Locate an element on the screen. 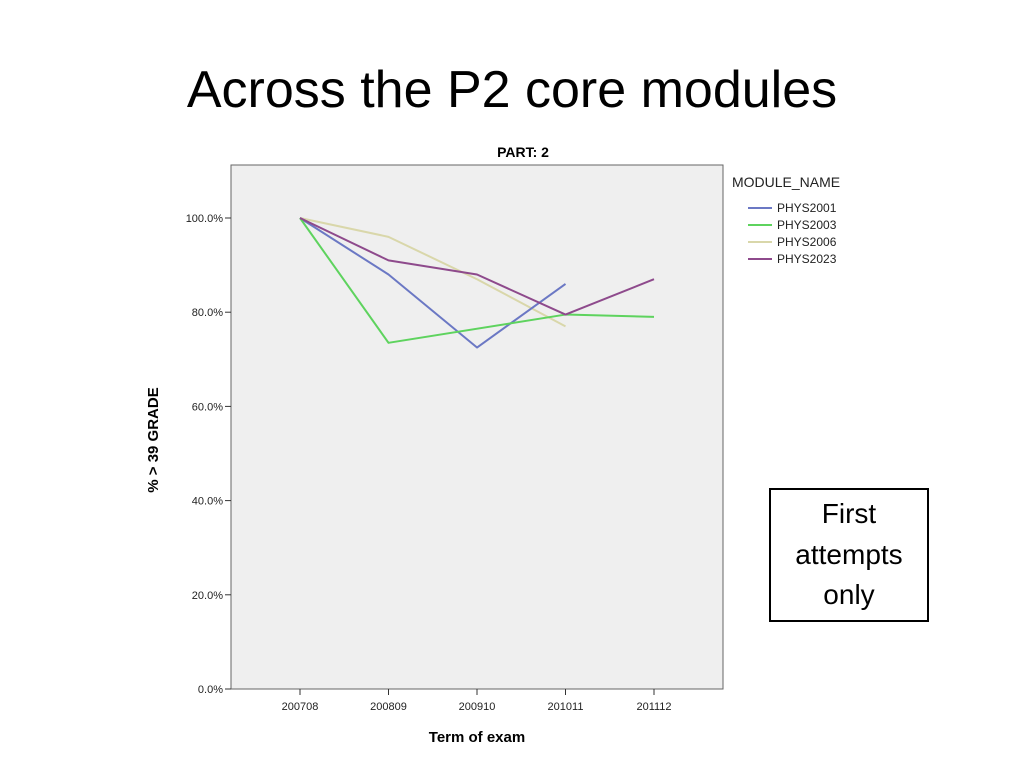 This screenshot has height=768, width=1024. slide-title: Across the P2 core modules is located at coordinates (512, 90).